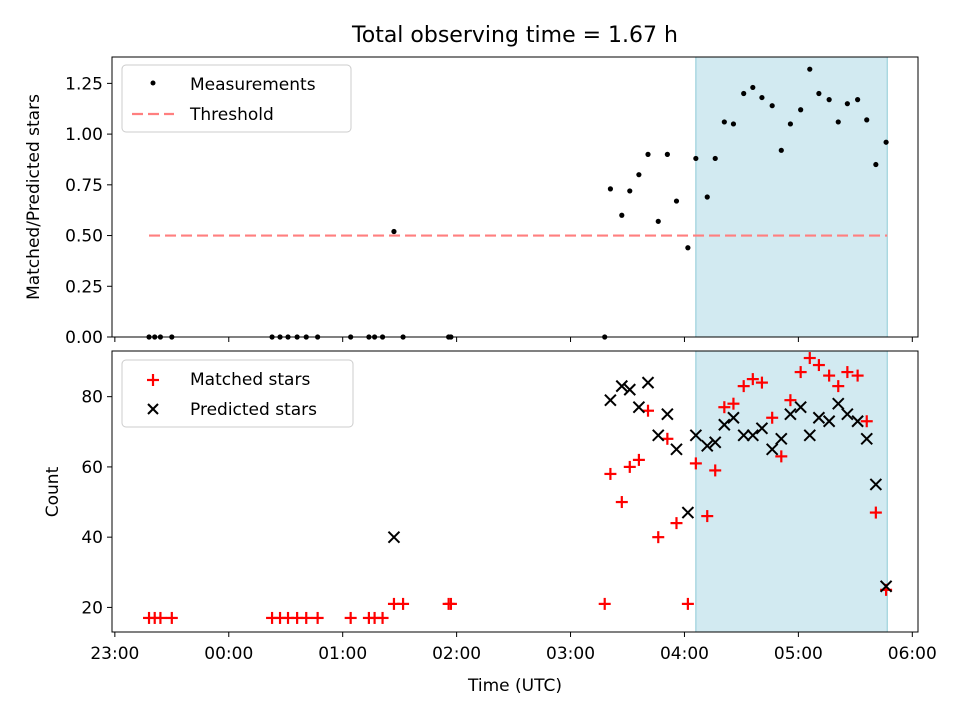 The height and width of the screenshot is (720, 960). Describe the element at coordinates (92, 398) in the screenshot. I see `bottom-y-tick-label: 80` at that location.